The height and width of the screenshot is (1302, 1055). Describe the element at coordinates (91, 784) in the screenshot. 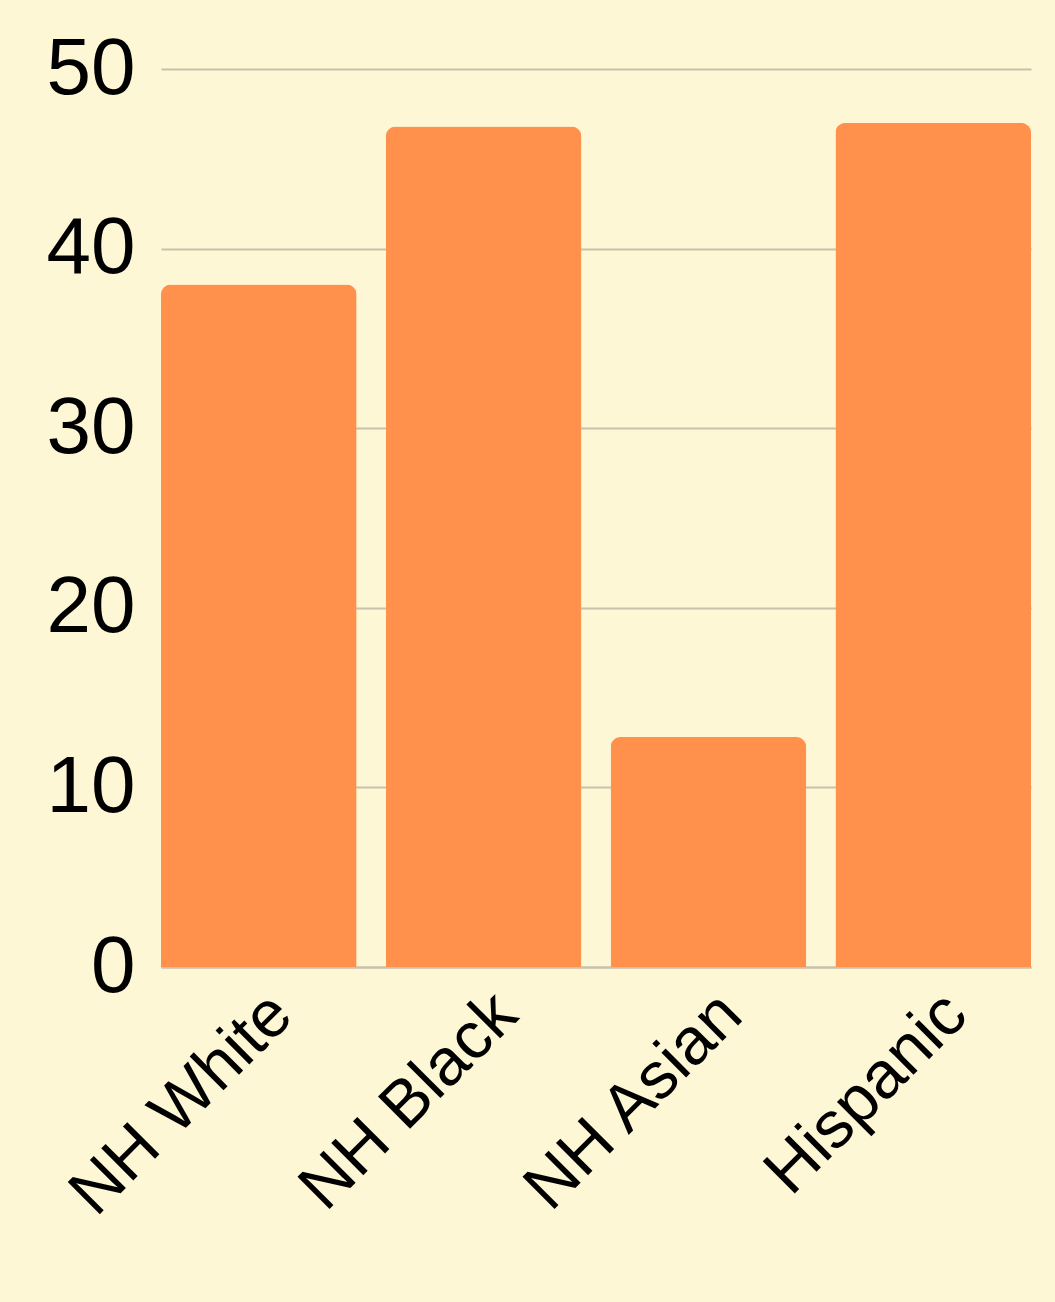

I see `y-tick-label: 10` at that location.